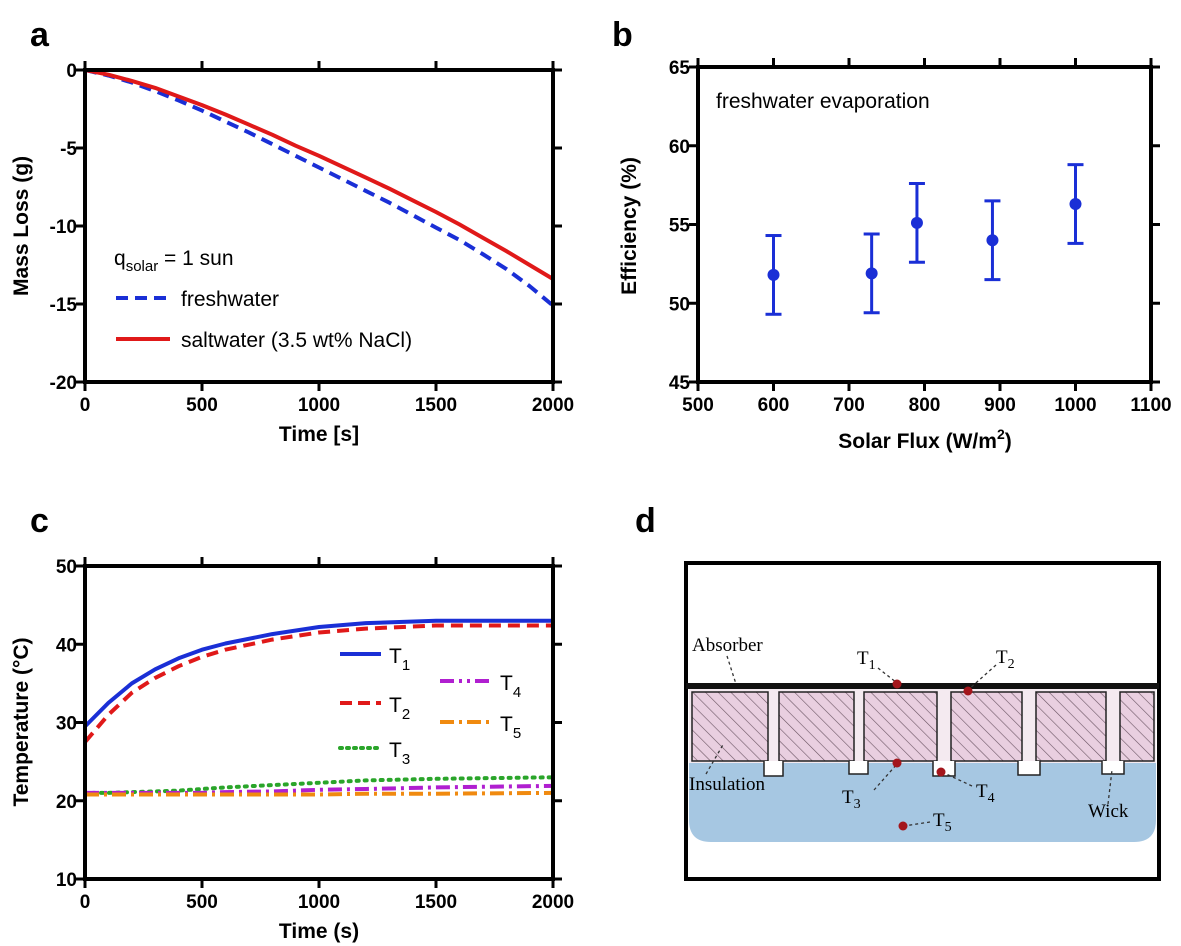 The width and height of the screenshot is (1181, 946). What do you see at coordinates (917, 824) in the screenshot?
I see `leader-t5` at bounding box center [917, 824].